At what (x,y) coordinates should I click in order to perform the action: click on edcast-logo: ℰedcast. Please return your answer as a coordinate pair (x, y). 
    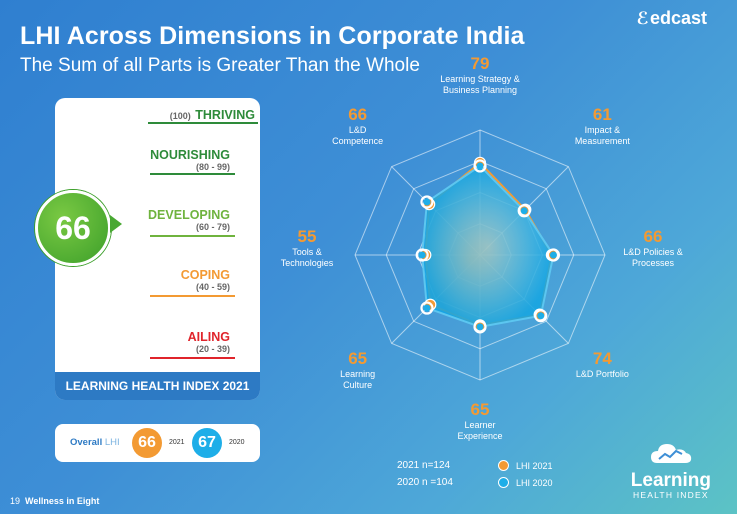
    Looking at the image, I should click on (672, 18).